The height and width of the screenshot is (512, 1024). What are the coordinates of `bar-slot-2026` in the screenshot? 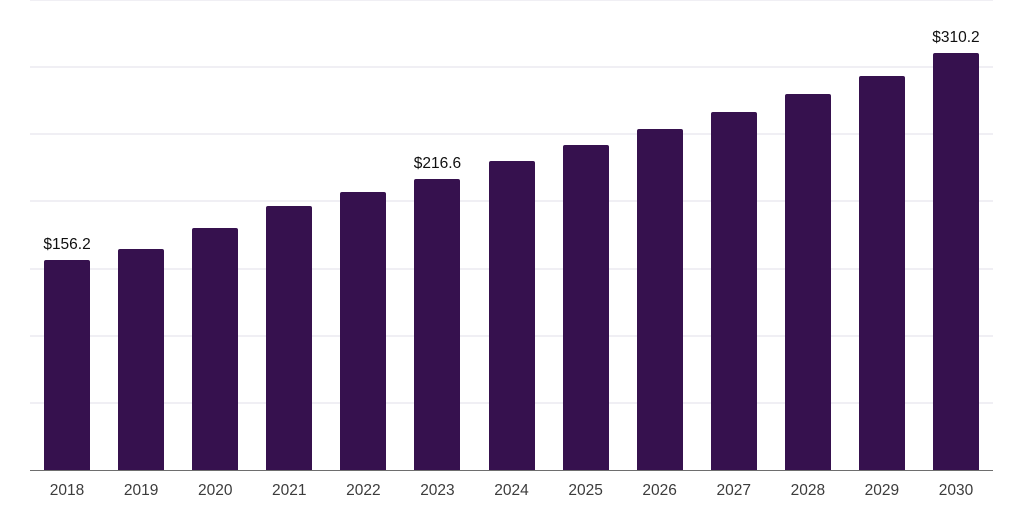 It's located at (660, 235).